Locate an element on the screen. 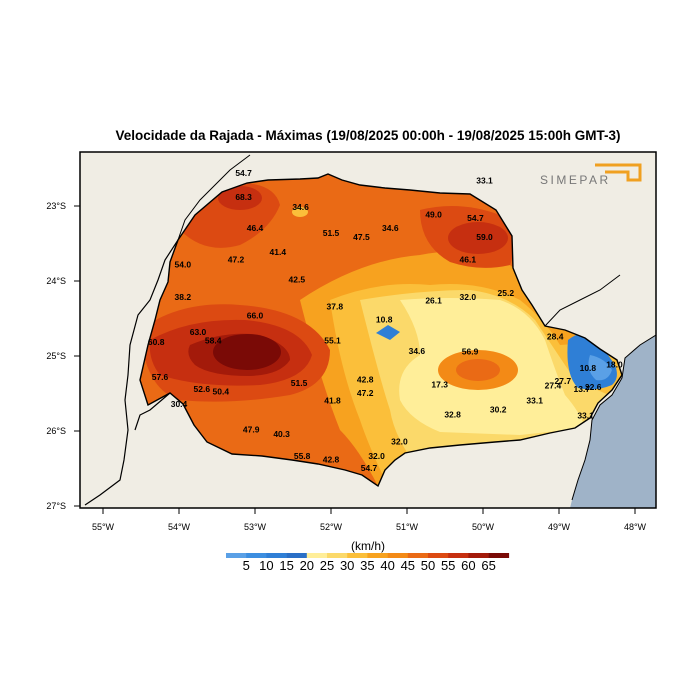  colorbar: 5 10 15 20 25 30 35 40 45 50 55 60 65 is located at coordinates (368, 563).